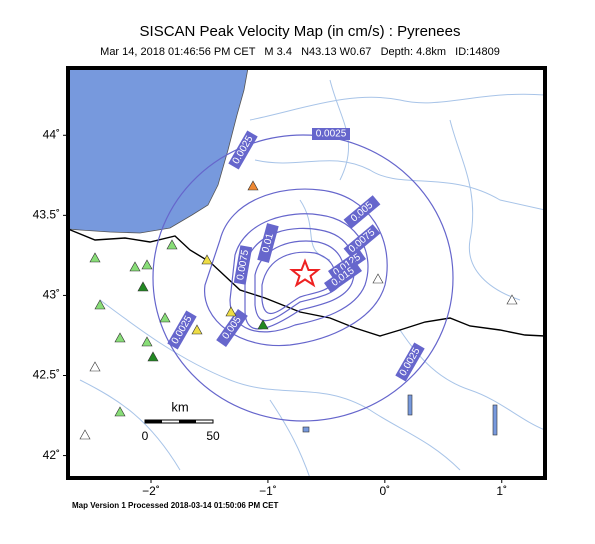  Describe the element at coordinates (51, 295) in the screenshot. I see `y-tick-label: 43˚` at that location.